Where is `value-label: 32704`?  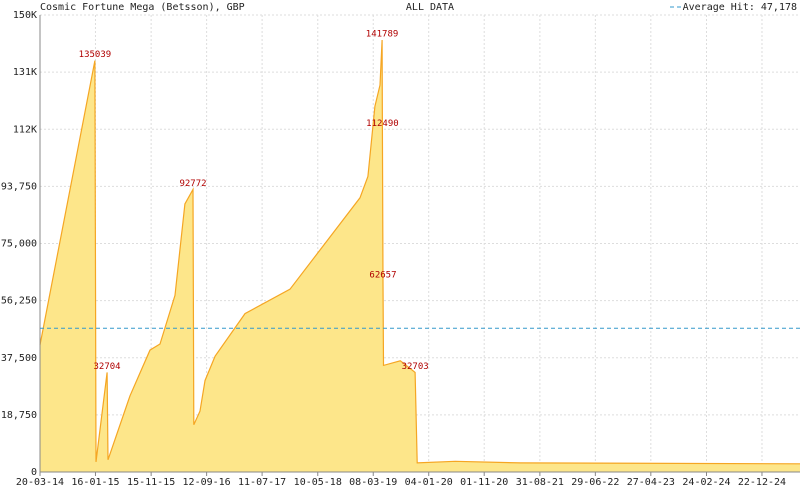
value-label: 32704 is located at coordinates (107, 367).